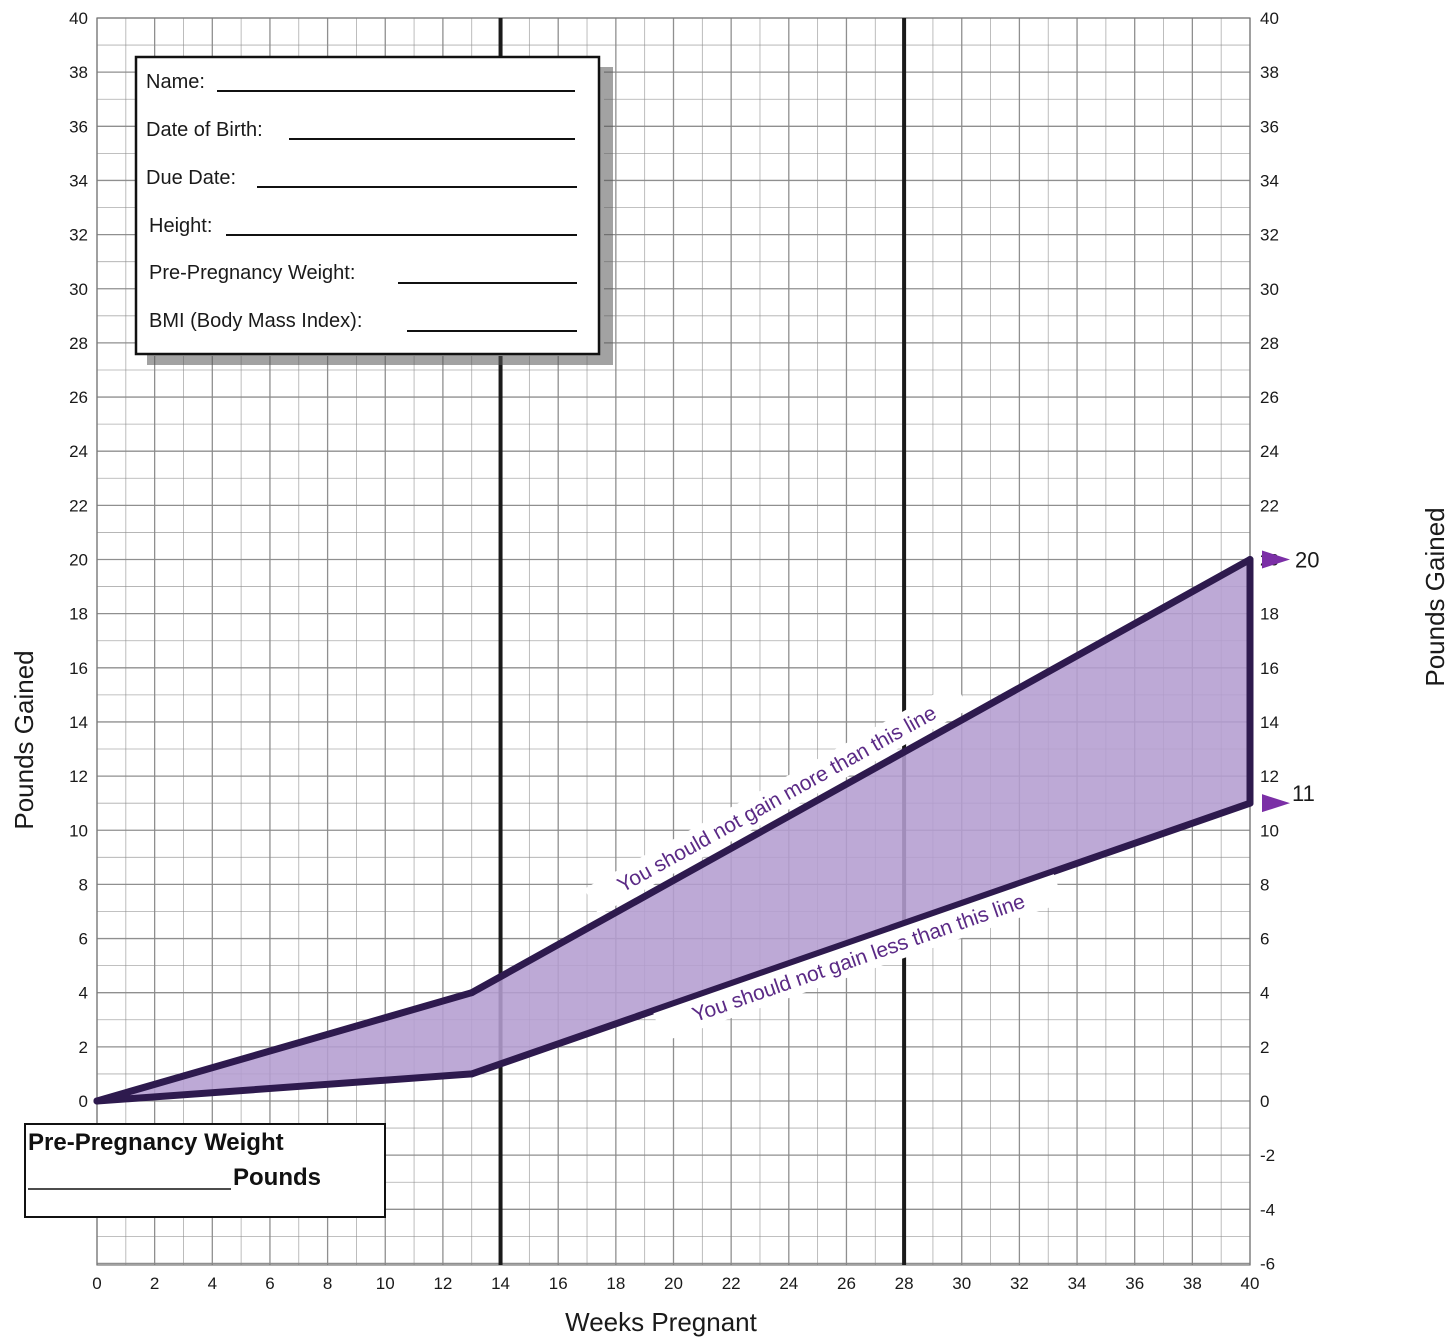 This screenshot has width=1448, height=1340. I want to click on x-tick-label: 12, so click(442, 1283).